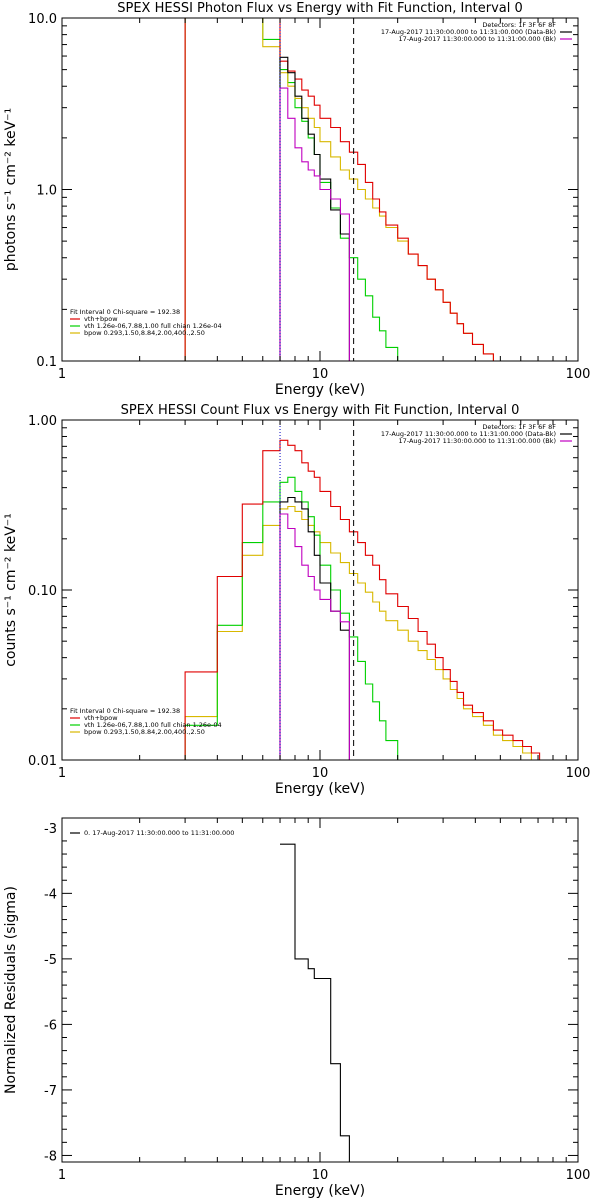 The image size is (600, 1200). I want to click on series-bpow-line, so click(362, 632).